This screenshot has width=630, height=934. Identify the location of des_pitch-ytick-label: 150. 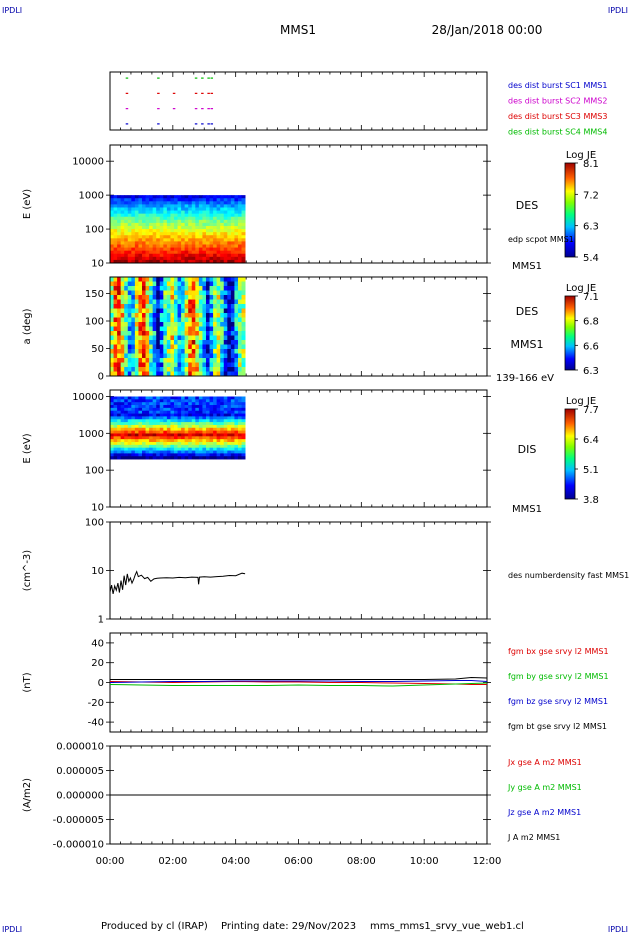
(94, 294).